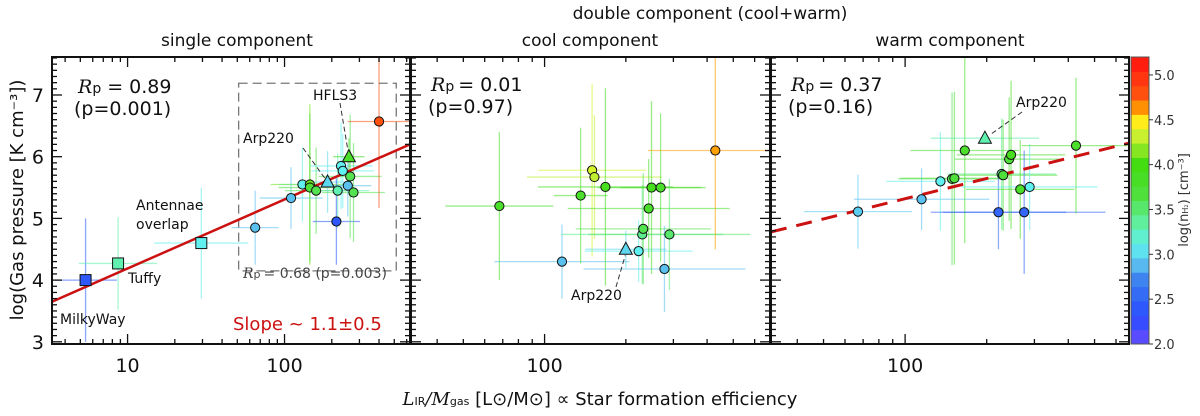  What do you see at coordinates (127, 366) in the screenshot?
I see `x-tick-label: 10` at bounding box center [127, 366].